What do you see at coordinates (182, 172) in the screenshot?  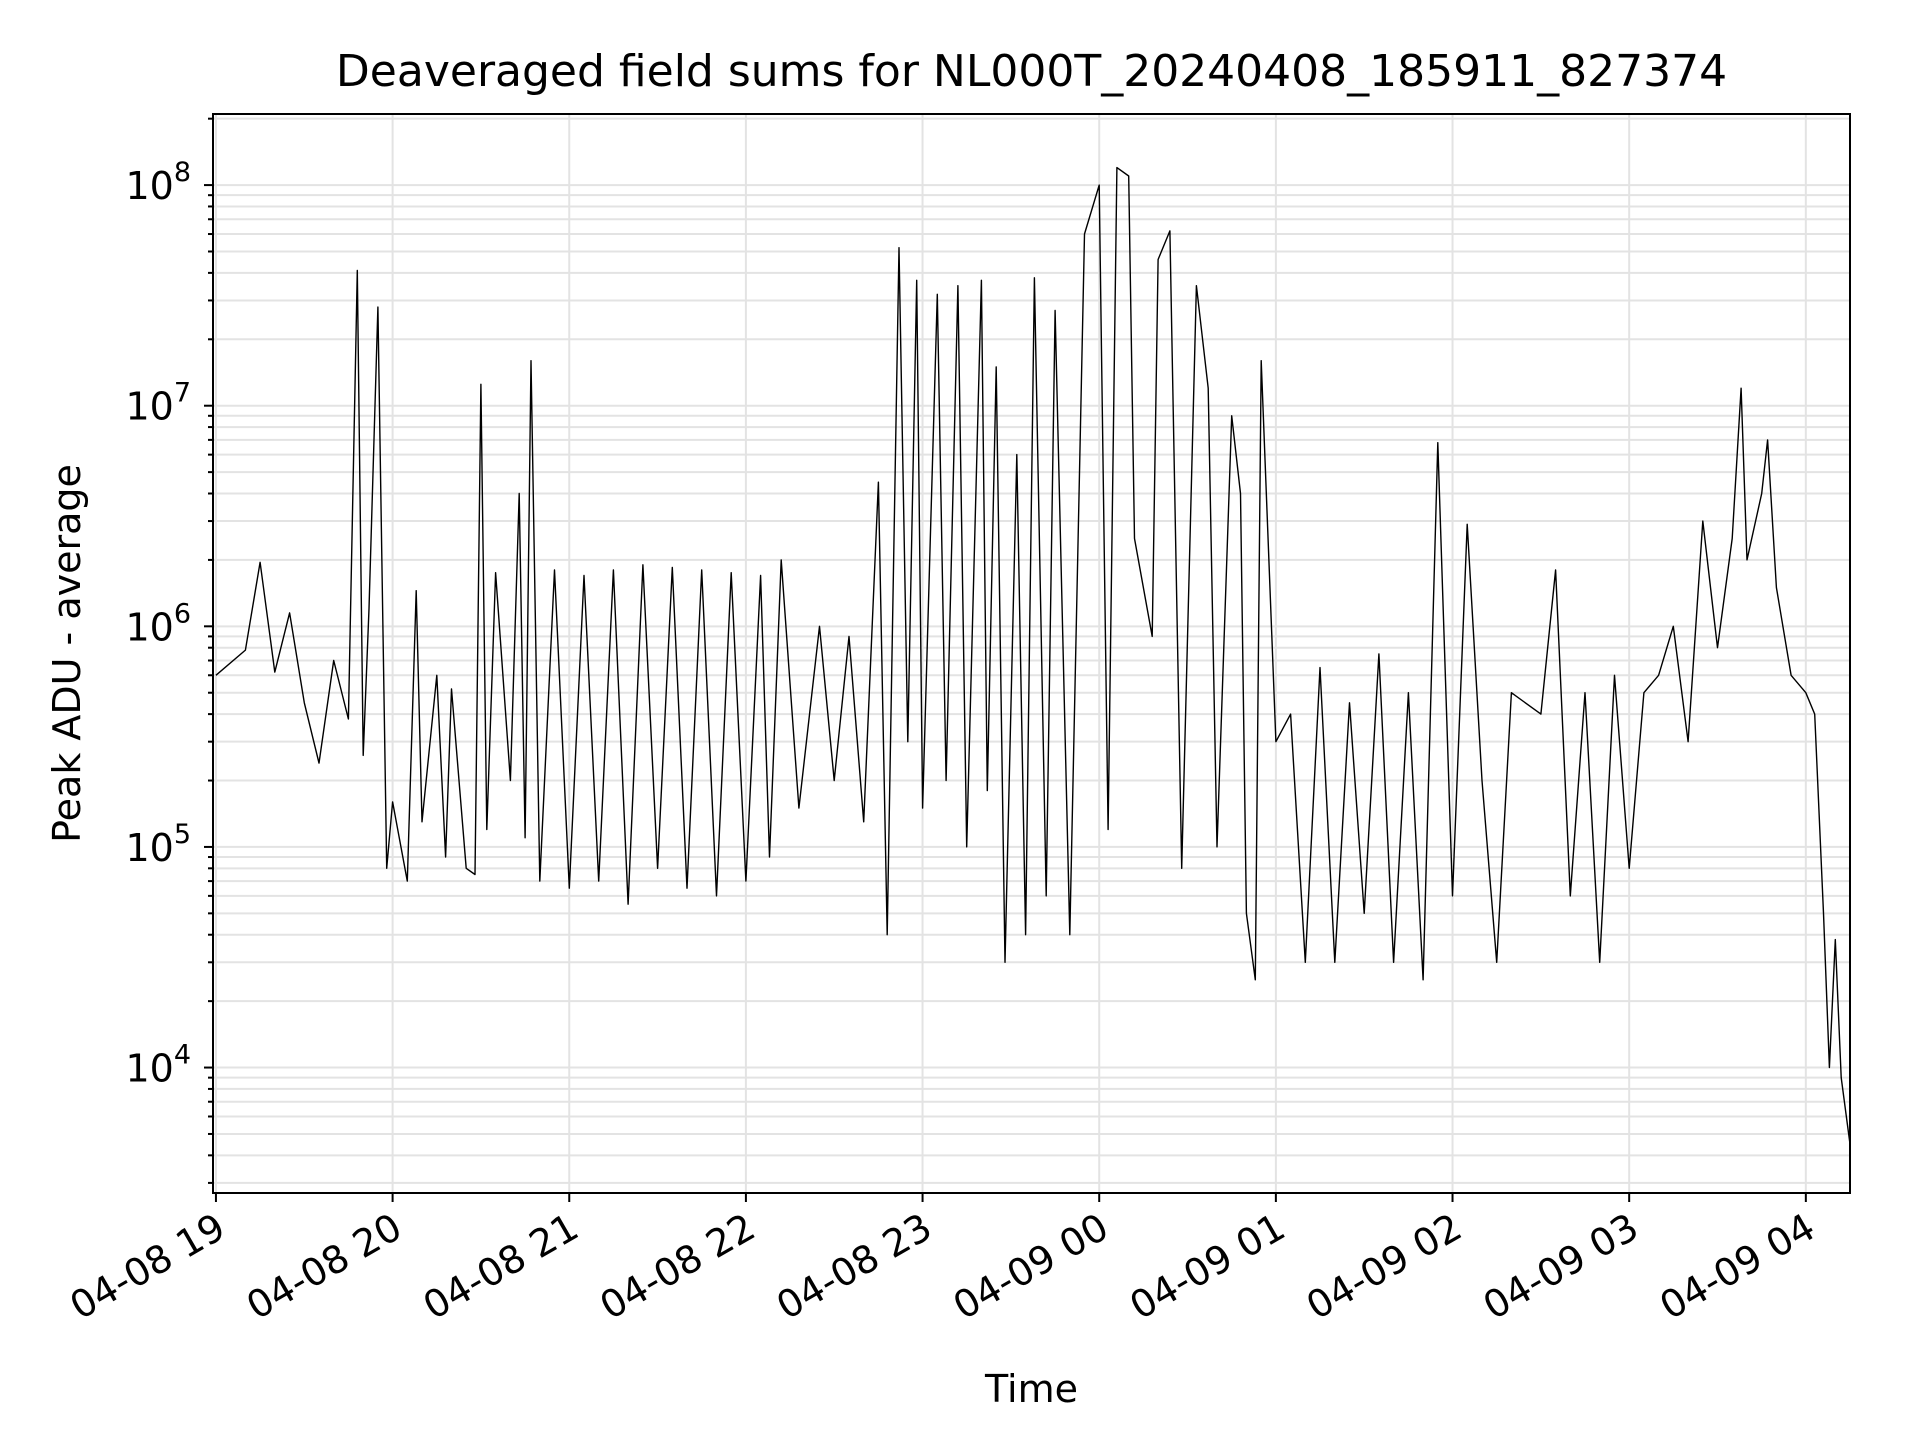 I see `y-tick-exponent: 8` at bounding box center [182, 172].